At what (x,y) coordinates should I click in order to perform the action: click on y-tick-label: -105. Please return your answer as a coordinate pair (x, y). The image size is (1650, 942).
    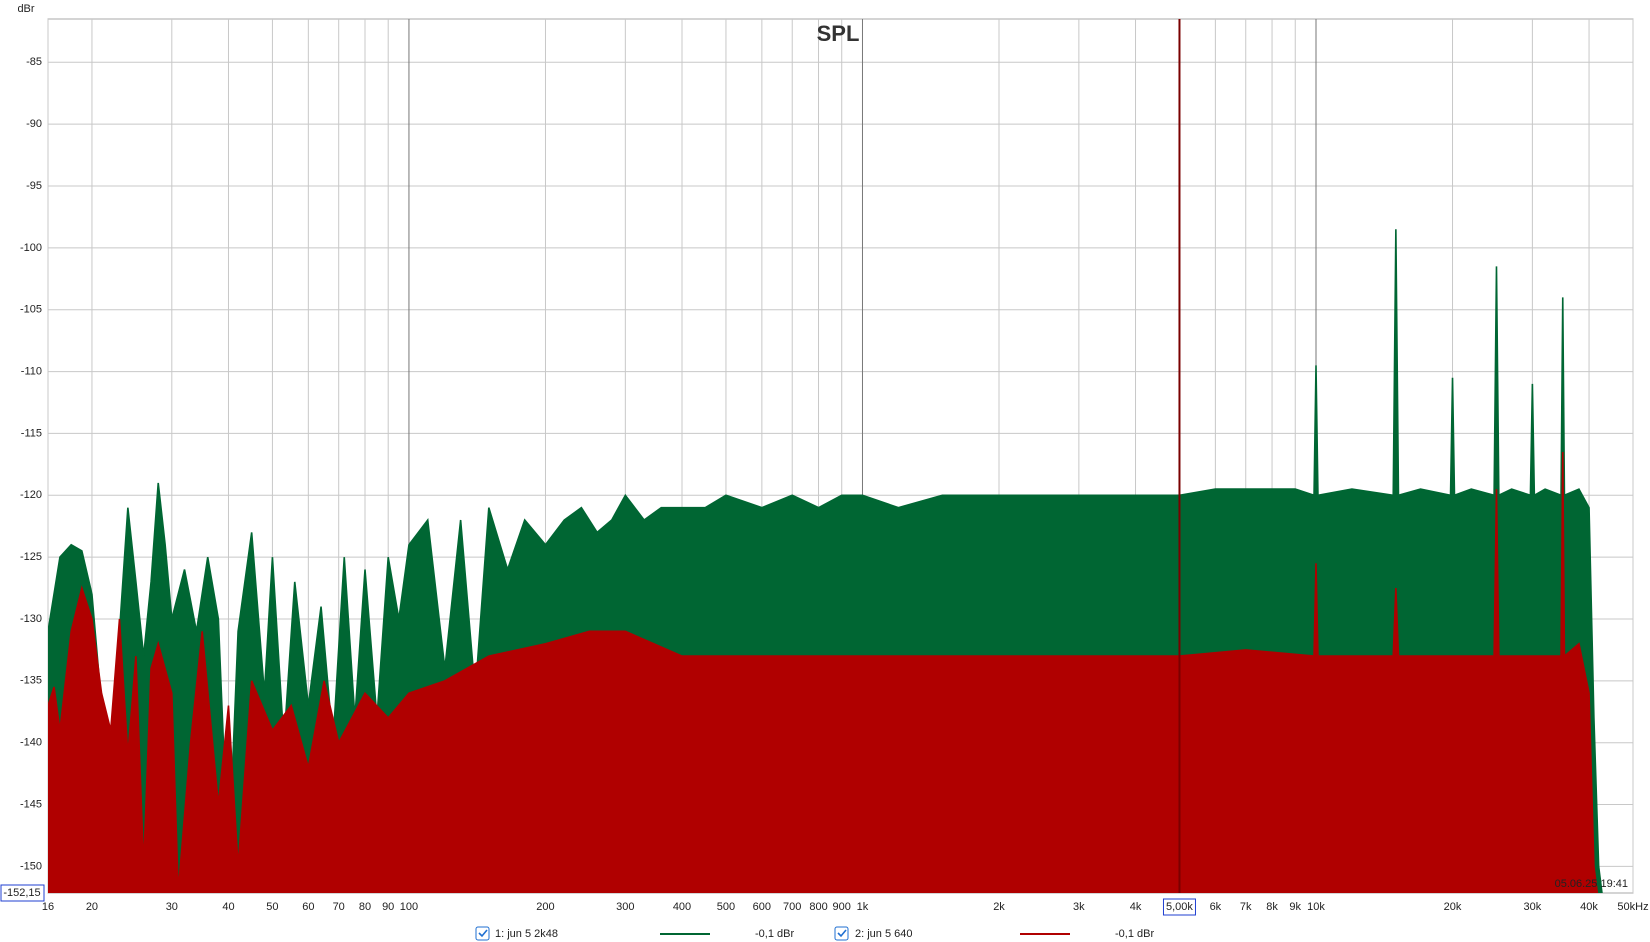
    Looking at the image, I should click on (31, 310).